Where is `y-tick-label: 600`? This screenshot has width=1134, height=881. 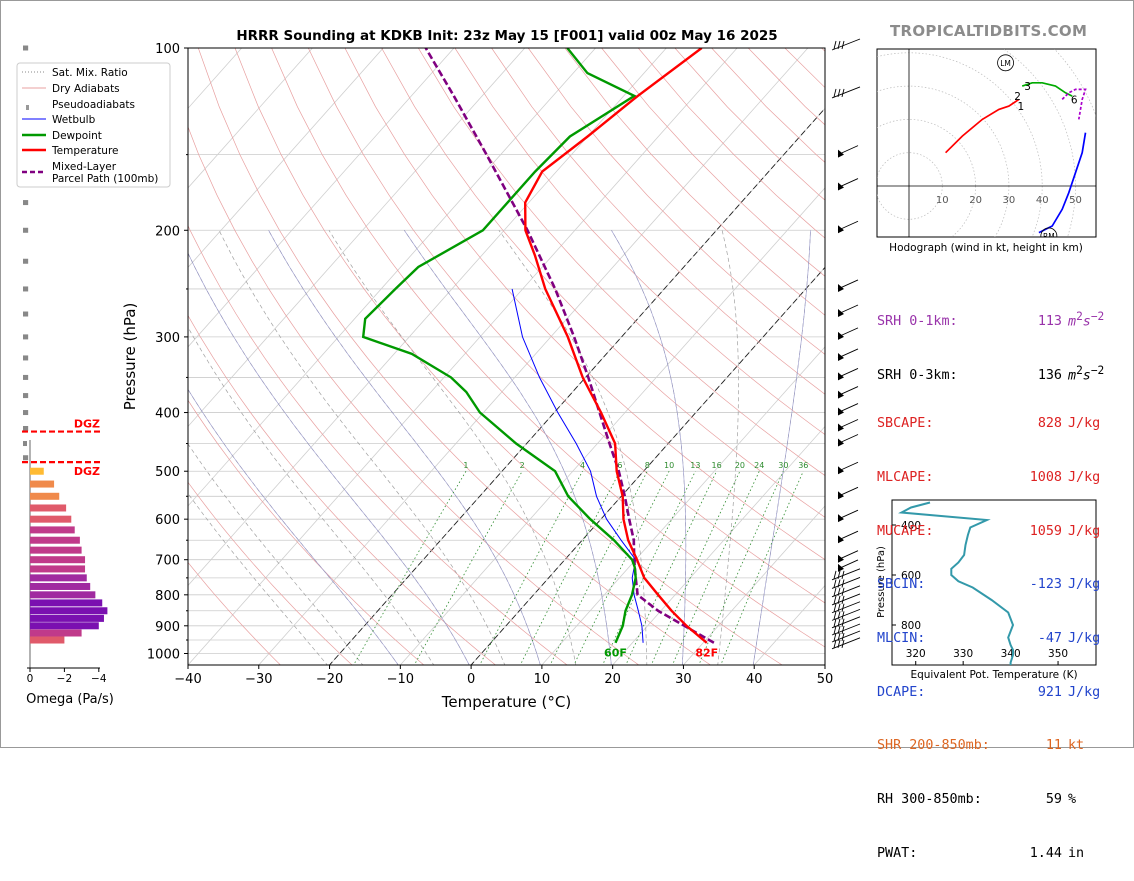
y-tick-label: 600 is located at coordinates (167, 520).